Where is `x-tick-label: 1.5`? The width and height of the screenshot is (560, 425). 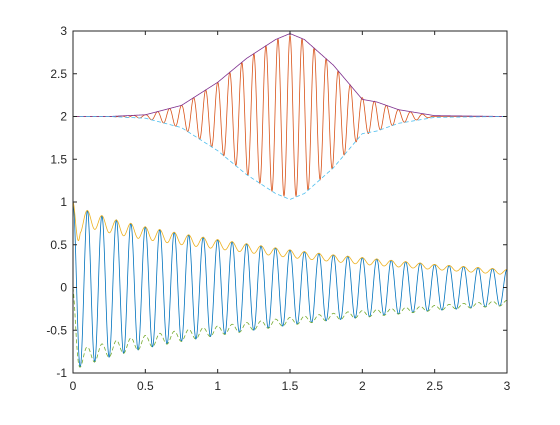 x-tick-label: 1.5 is located at coordinates (290, 386).